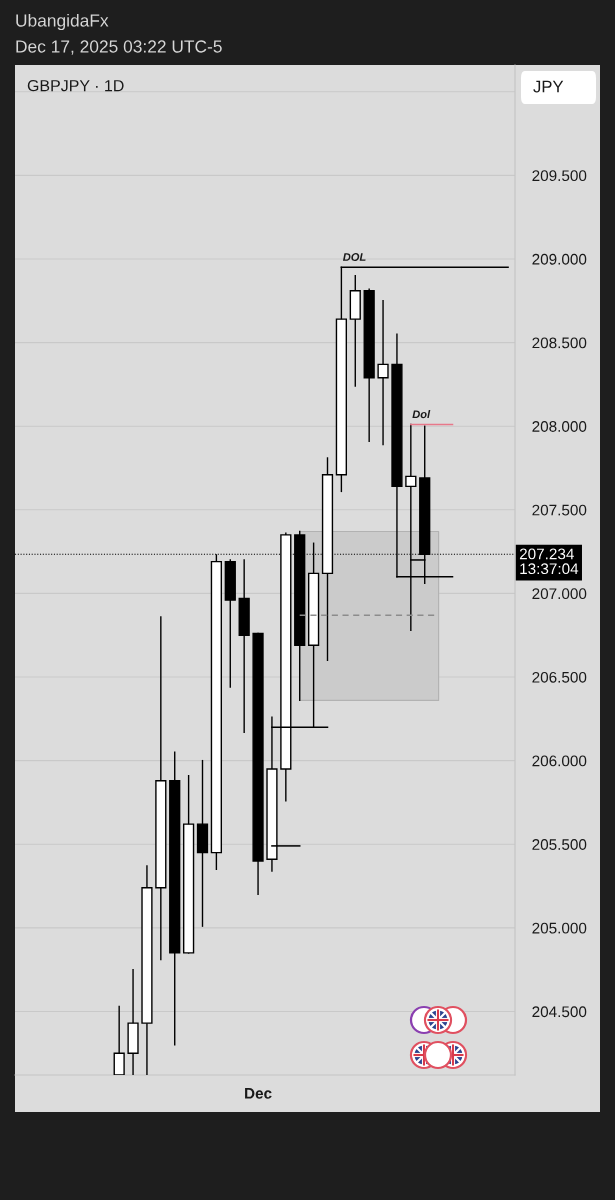  Describe the element at coordinates (559, 1012) in the screenshot. I see `y-tick-label: 204.500` at that location.